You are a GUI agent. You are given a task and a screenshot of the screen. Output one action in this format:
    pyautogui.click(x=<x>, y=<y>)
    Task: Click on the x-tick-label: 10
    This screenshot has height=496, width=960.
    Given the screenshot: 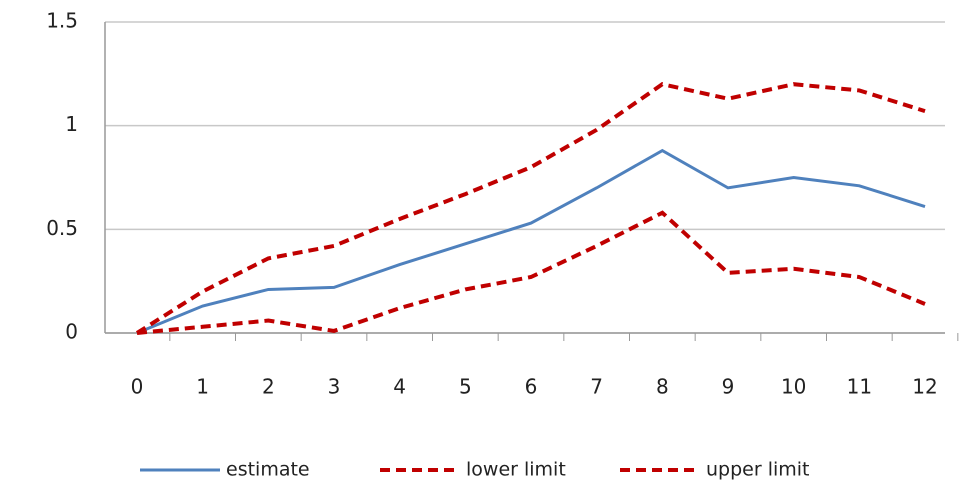 What is the action you would take?
    pyautogui.click(x=793, y=387)
    